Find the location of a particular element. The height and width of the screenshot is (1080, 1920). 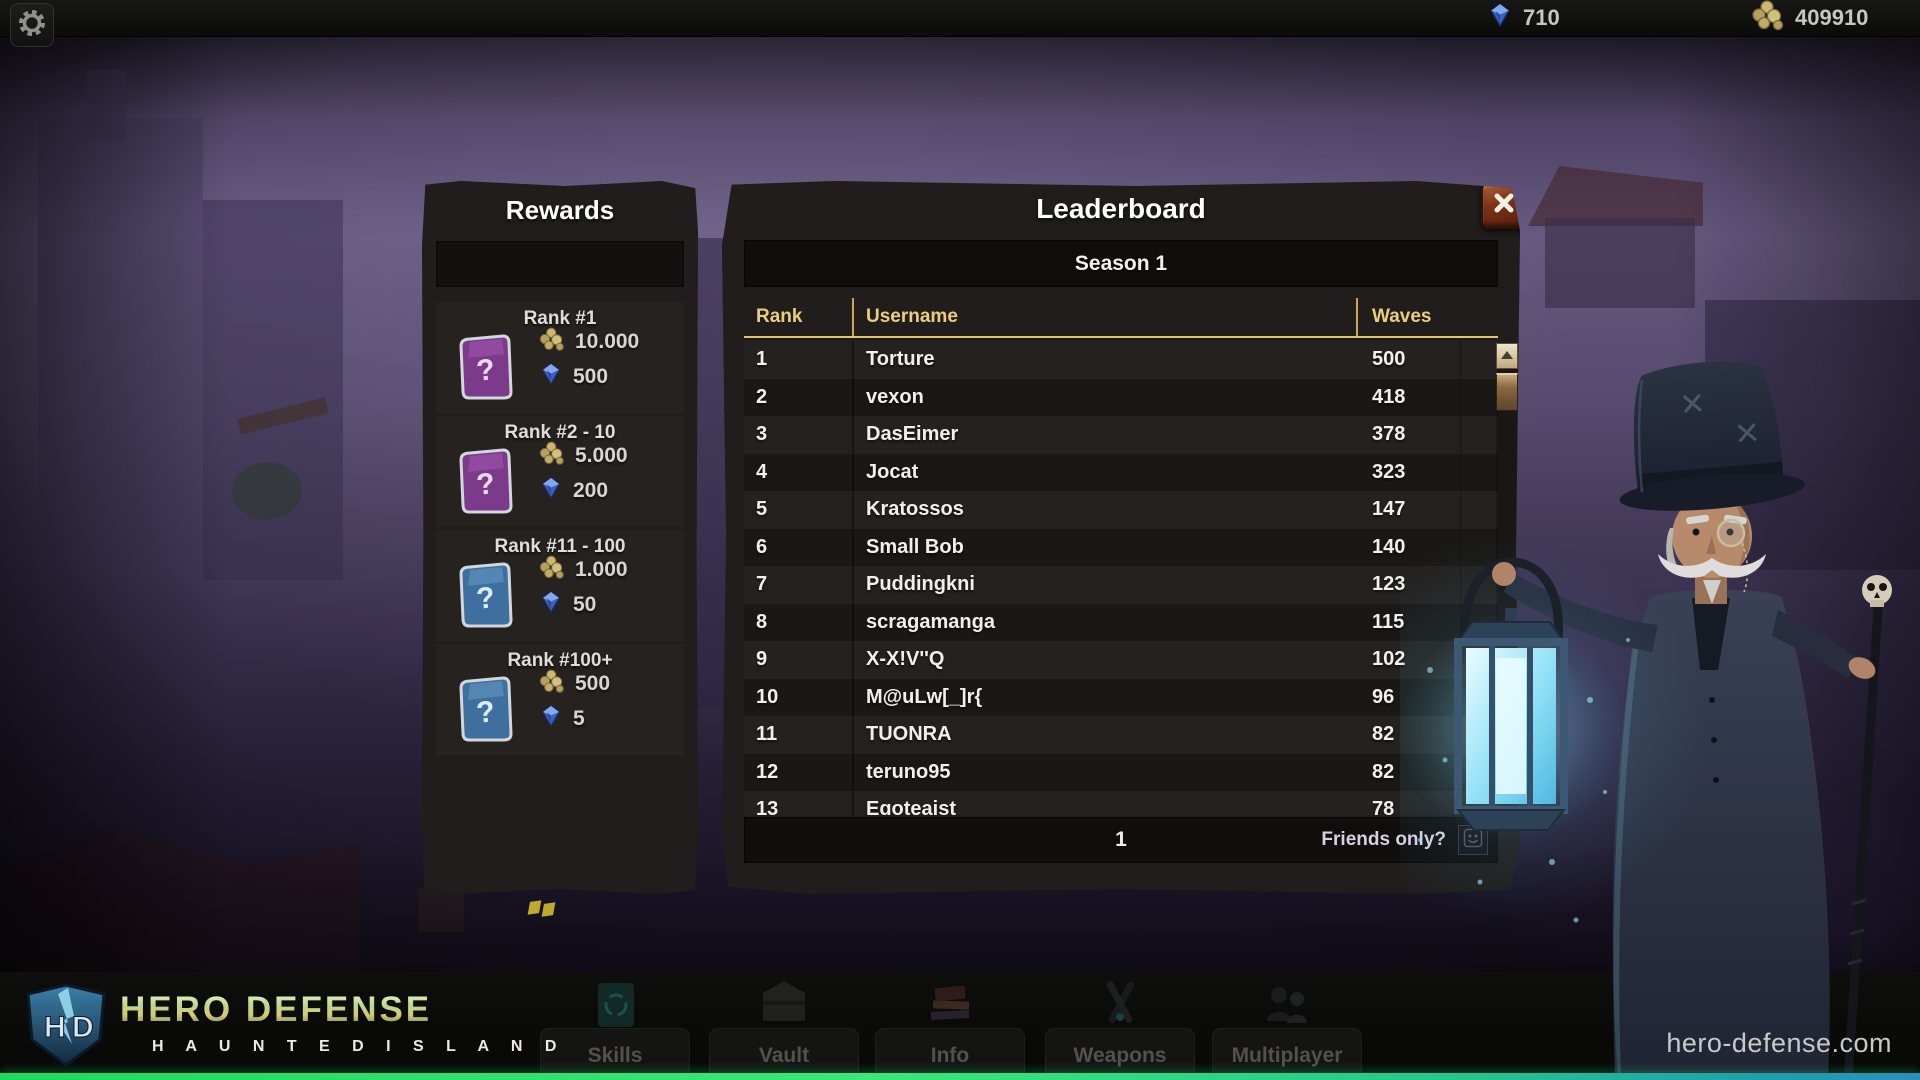

column-header-waves: Waves is located at coordinates (1402, 316).